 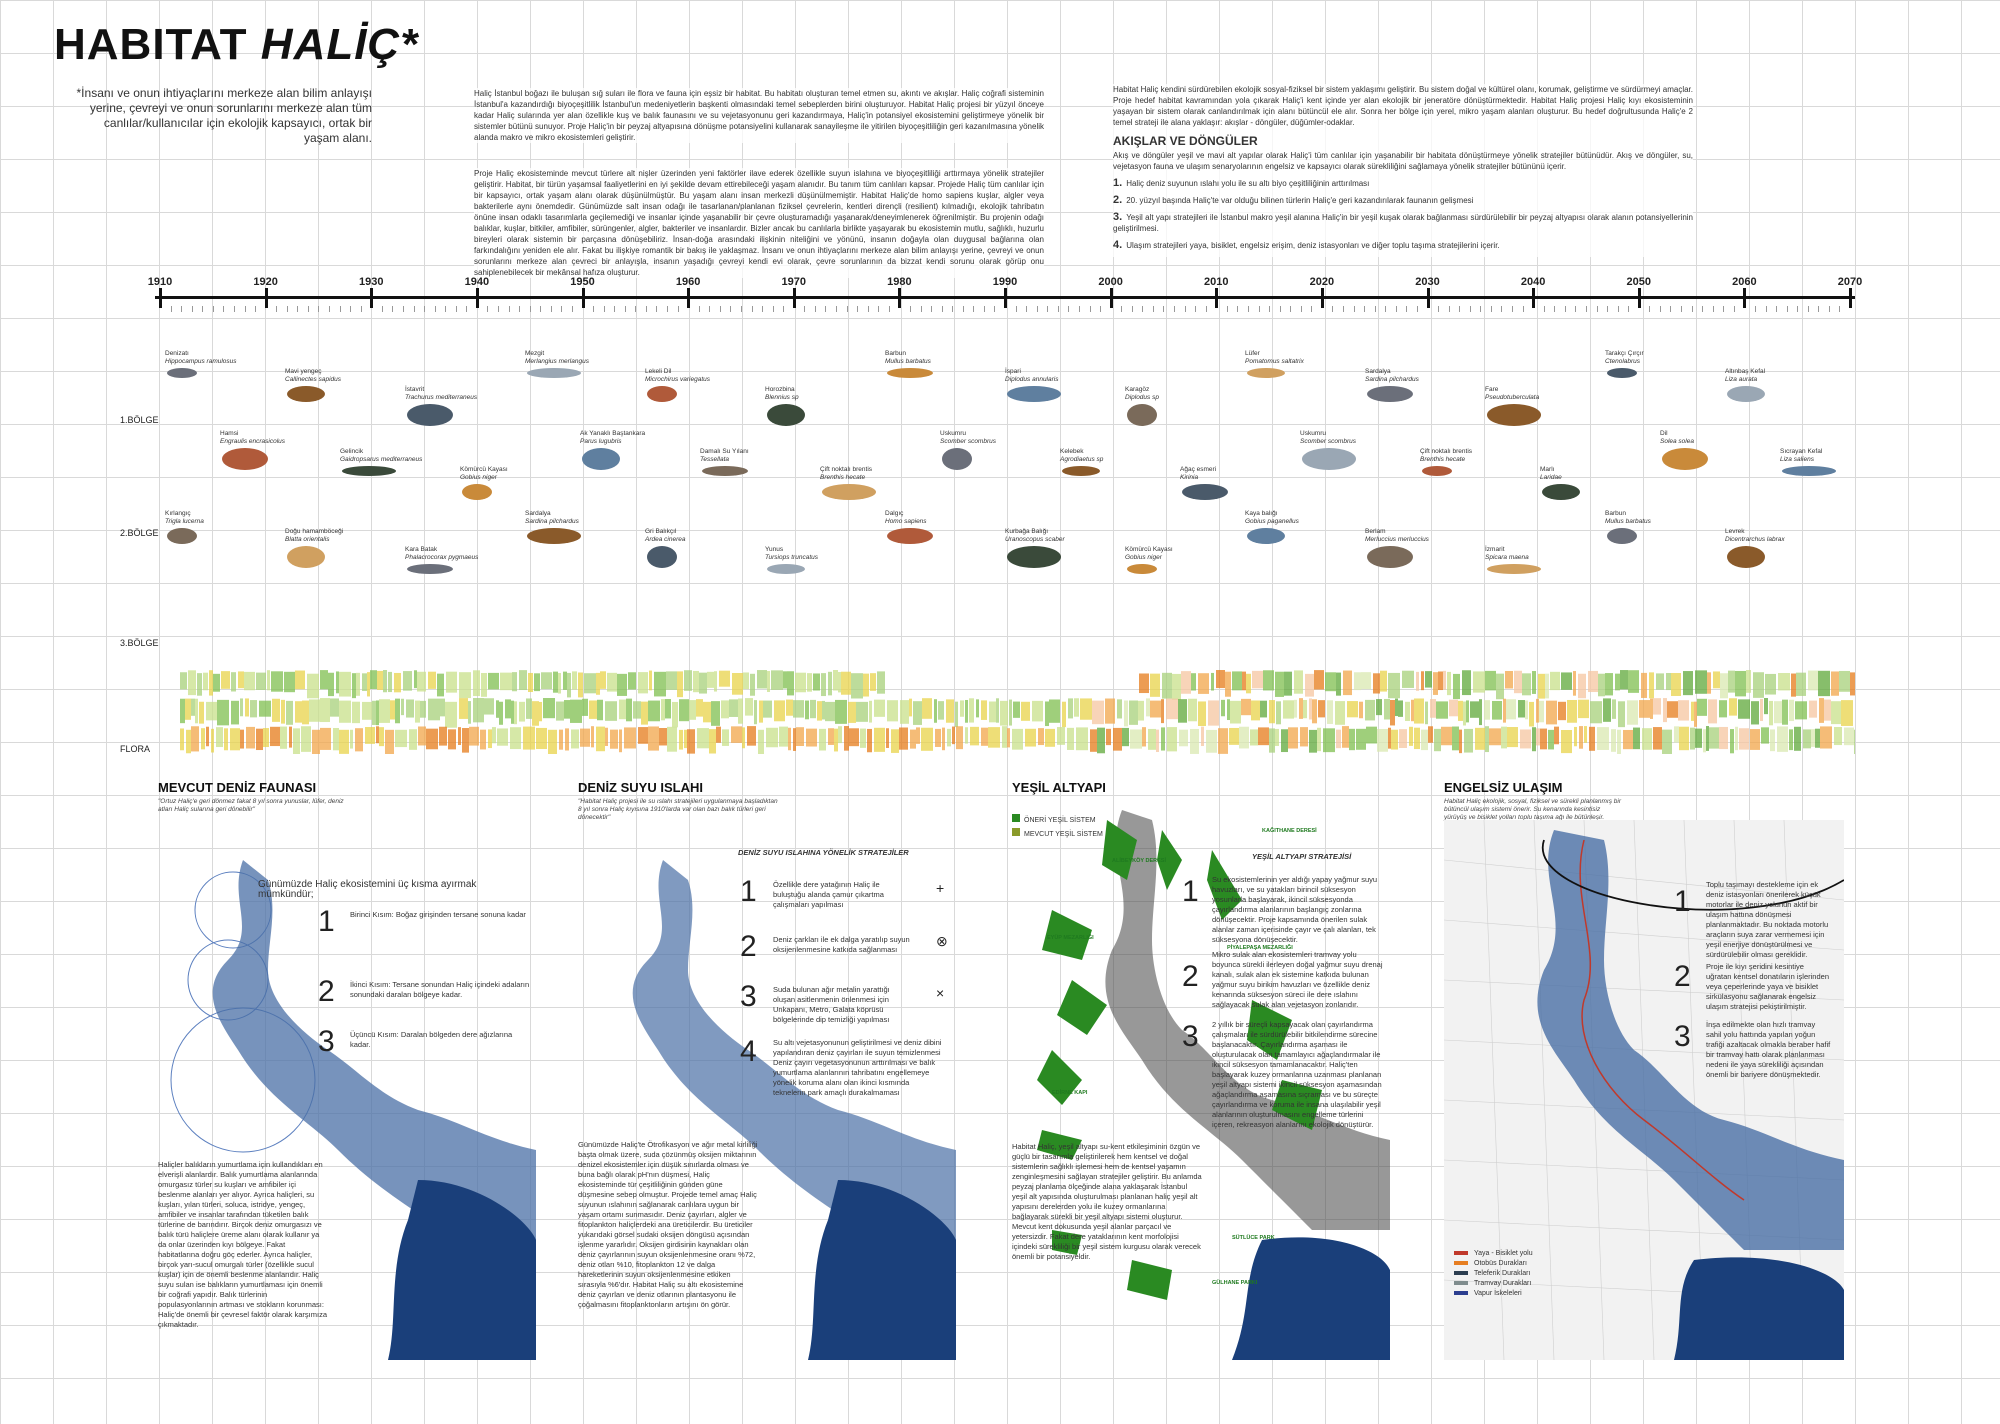 What do you see at coordinates (793, 282) in the screenshot?
I see `year-label: 1970` at bounding box center [793, 282].